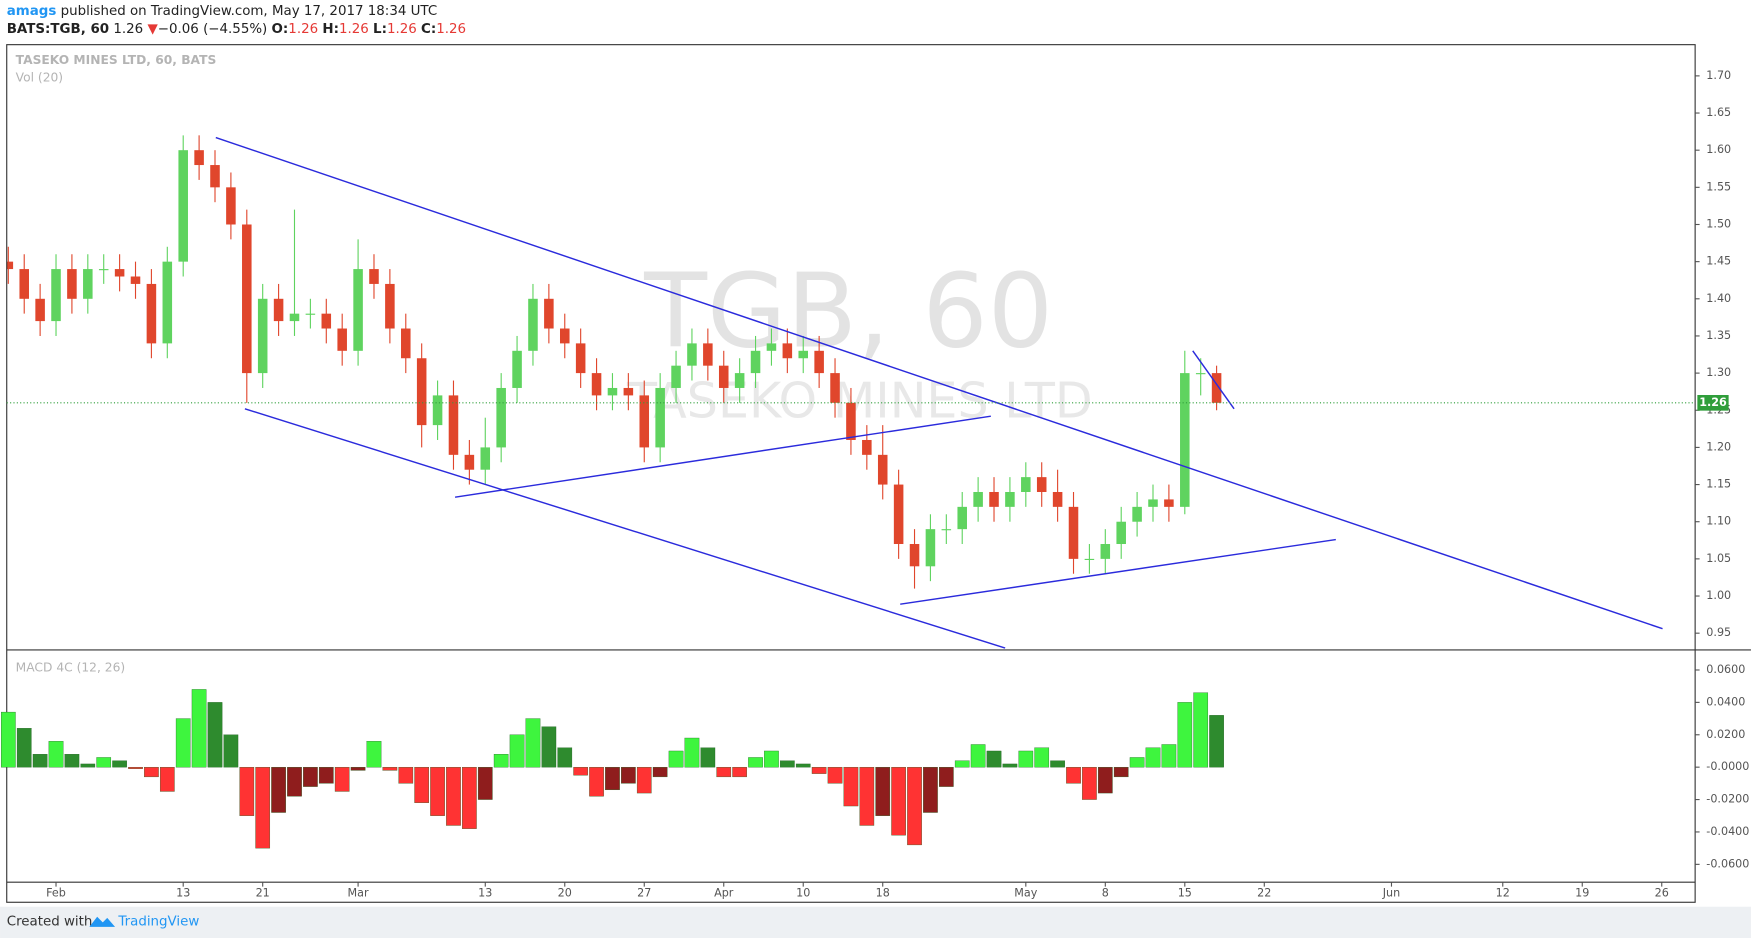  I want to click on x-tick-label: 15, so click(1185, 892).